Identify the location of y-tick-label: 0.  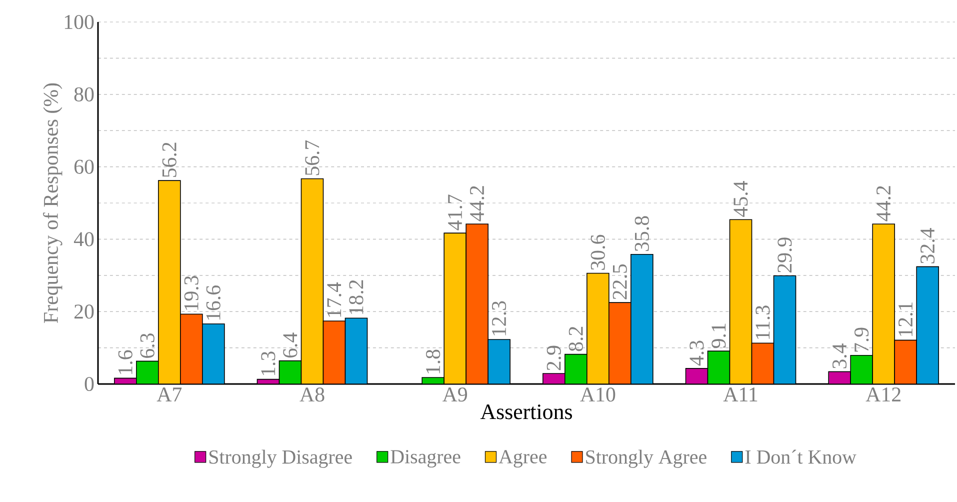
(89, 384).